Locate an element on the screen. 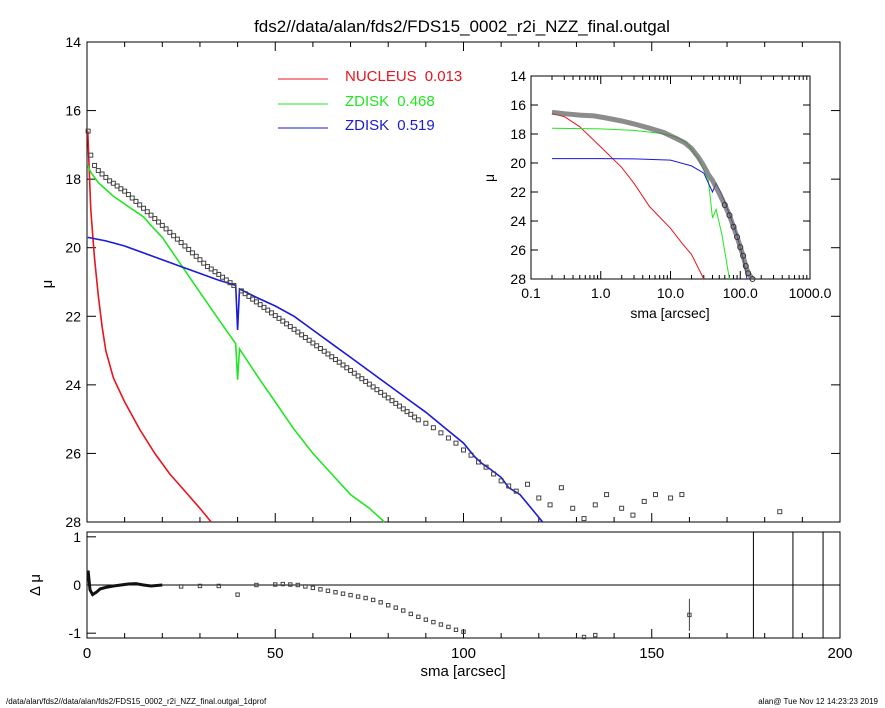  inset-y-axis-label: μ is located at coordinates (489, 178).